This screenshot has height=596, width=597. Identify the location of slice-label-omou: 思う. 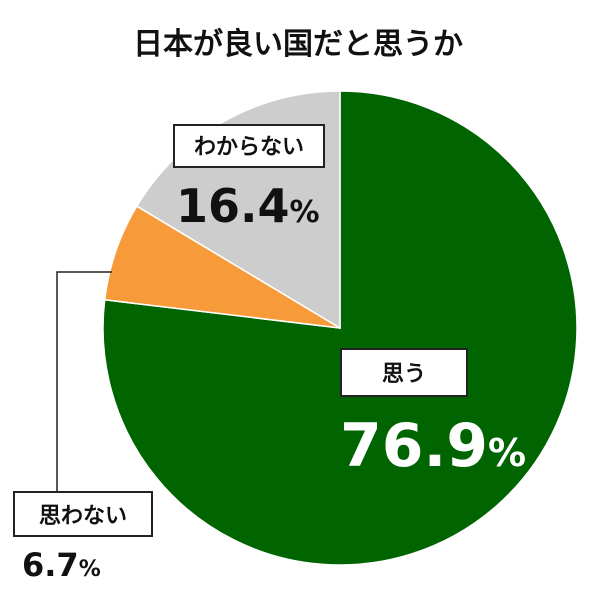
(404, 374).